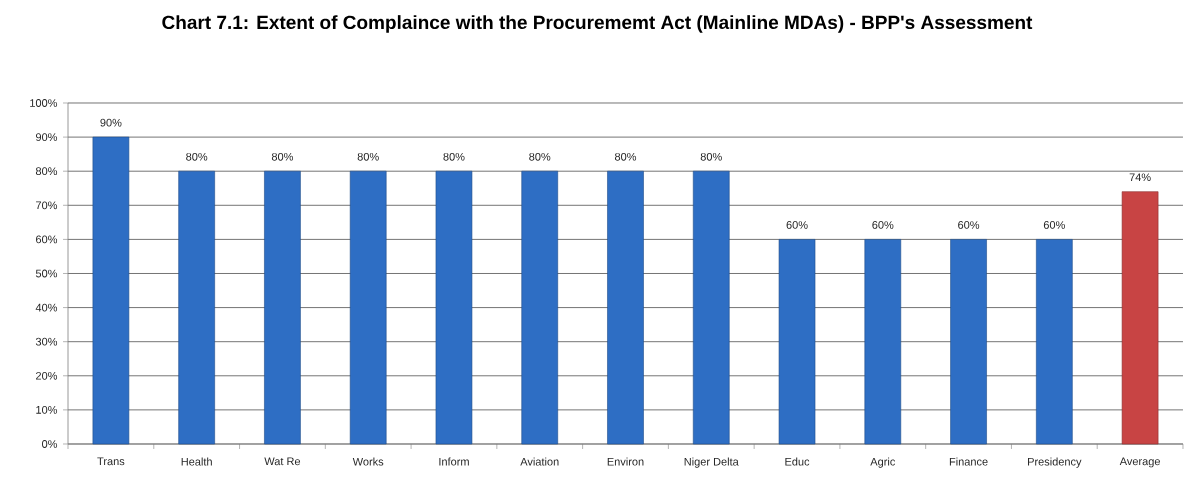  Describe the element at coordinates (47, 375) in the screenshot. I see `y-tick-label: 20%` at that location.